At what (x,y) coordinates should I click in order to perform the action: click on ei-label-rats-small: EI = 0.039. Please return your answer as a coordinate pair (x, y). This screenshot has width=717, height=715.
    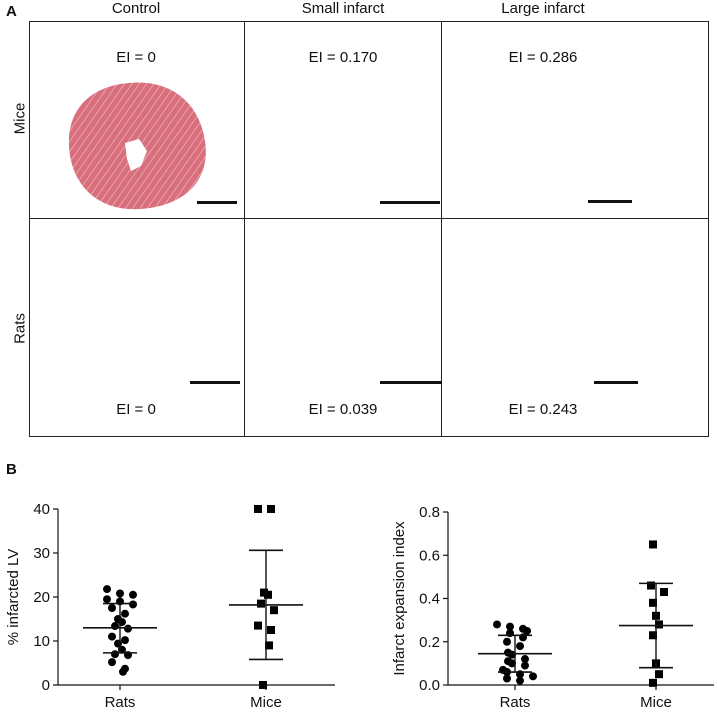
    Looking at the image, I should click on (343, 409).